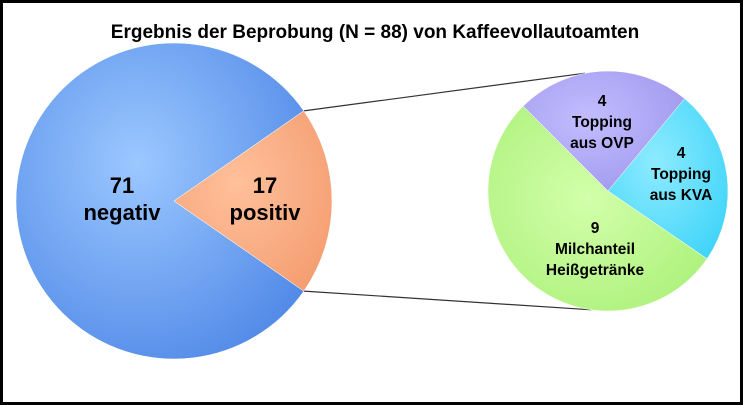 The image size is (743, 405). I want to click on label-topping-kva: 4 Topping aus KVA, so click(681, 174).